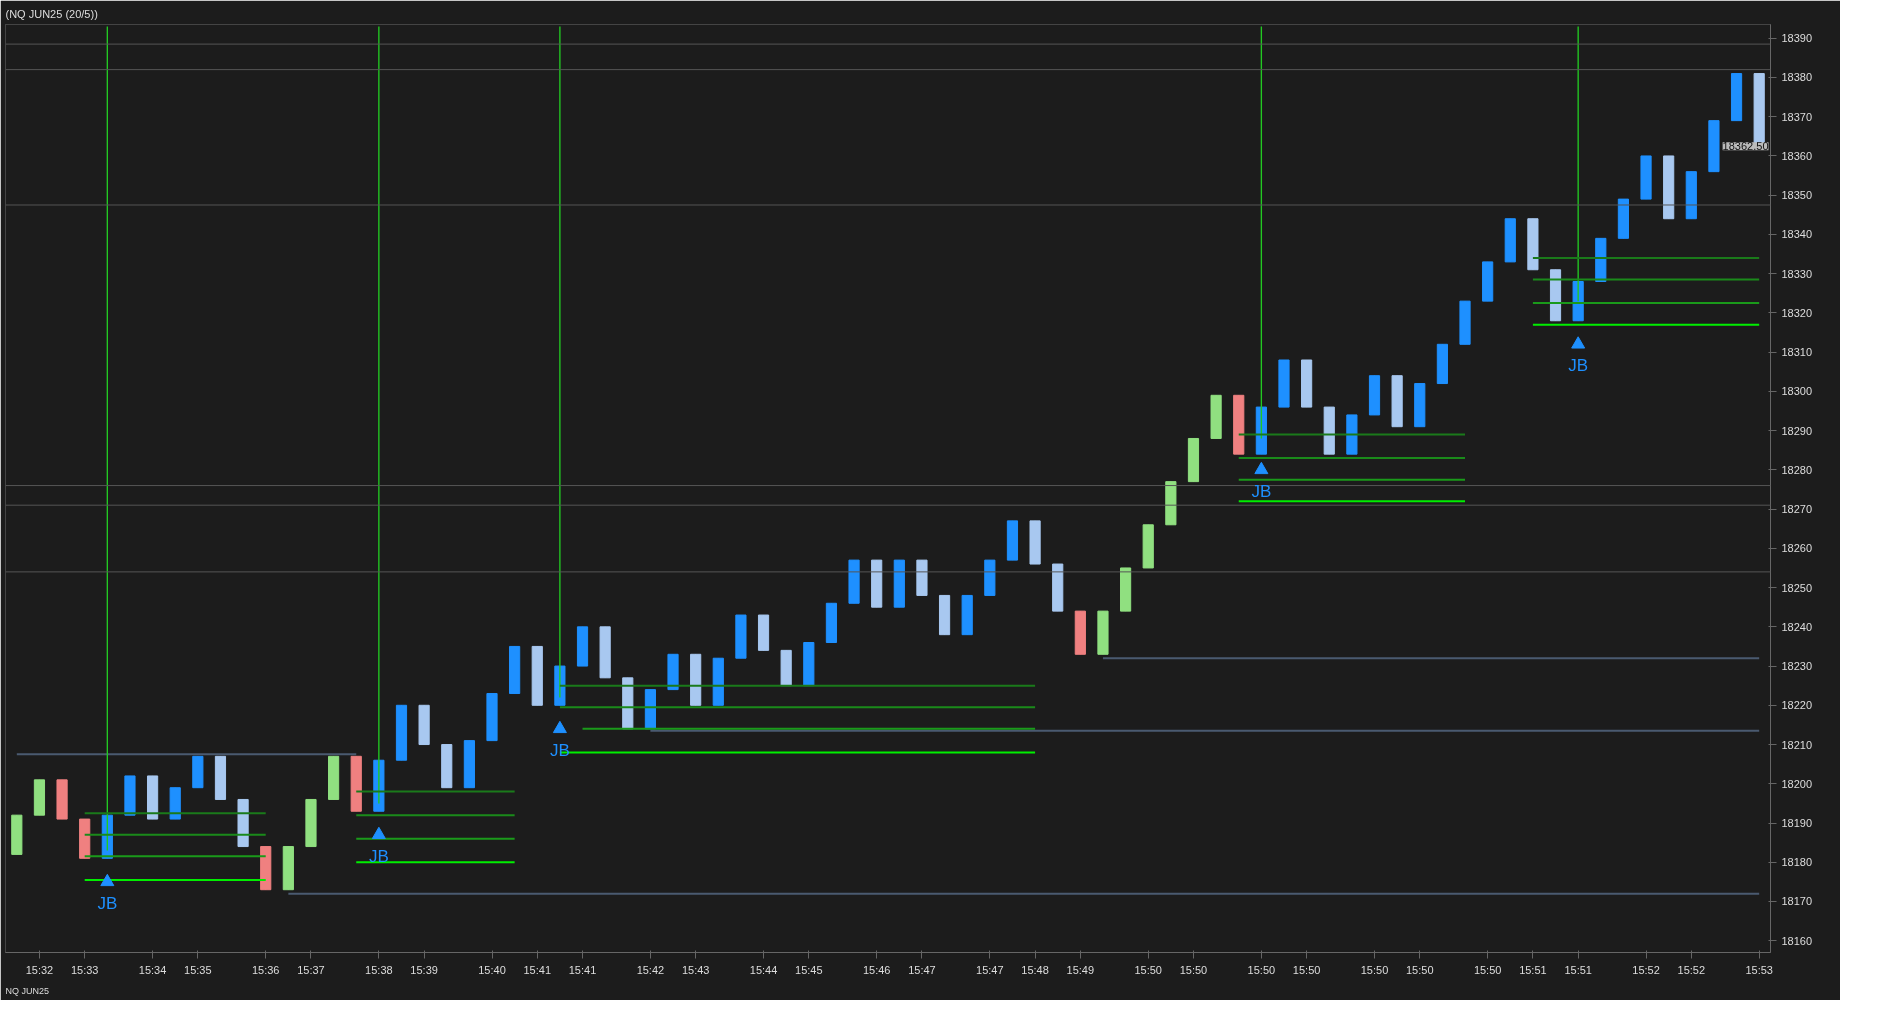 Image resolution: width=1900 pixels, height=1017 pixels. What do you see at coordinates (1035, 969) in the screenshot?
I see `x-tick-label: 15:48` at bounding box center [1035, 969].